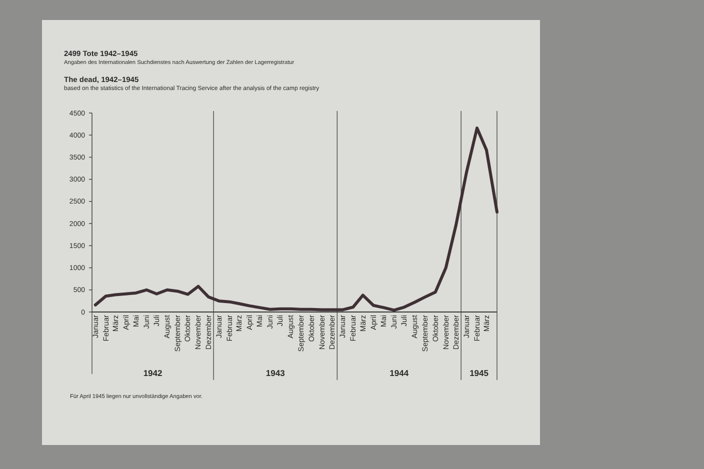 This screenshot has height=469, width=704. I want to click on text: 1945, so click(479, 373).